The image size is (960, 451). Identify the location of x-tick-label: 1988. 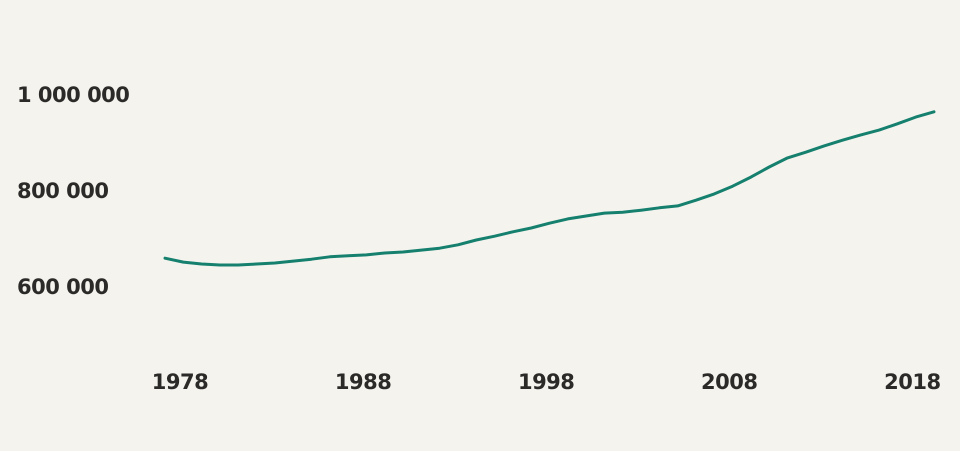
(363, 382).